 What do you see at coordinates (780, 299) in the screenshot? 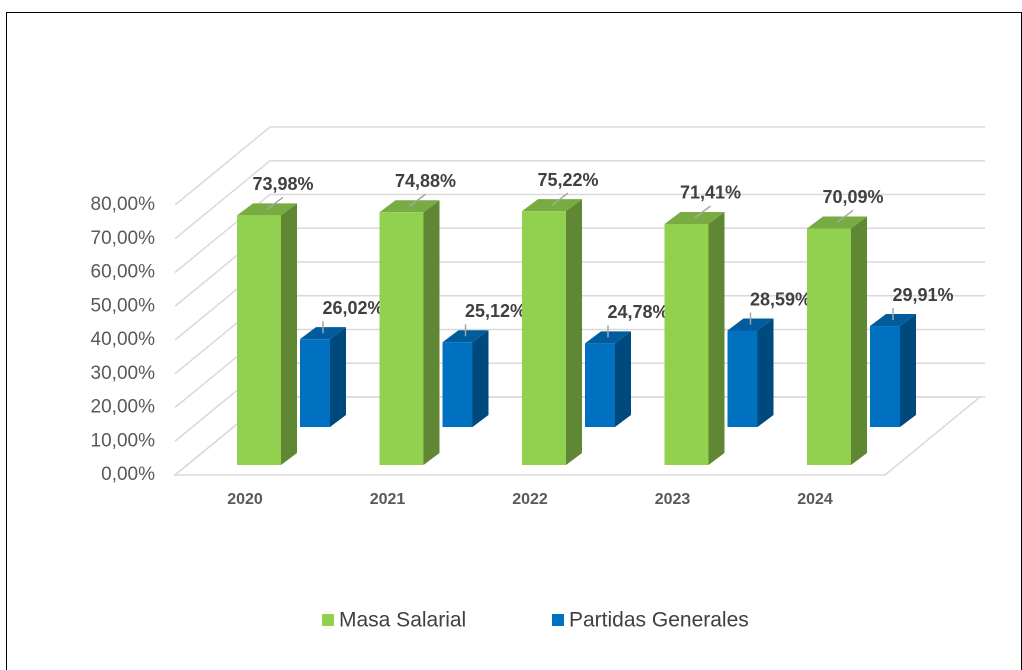
I see `value-label: 28,59%` at bounding box center [780, 299].